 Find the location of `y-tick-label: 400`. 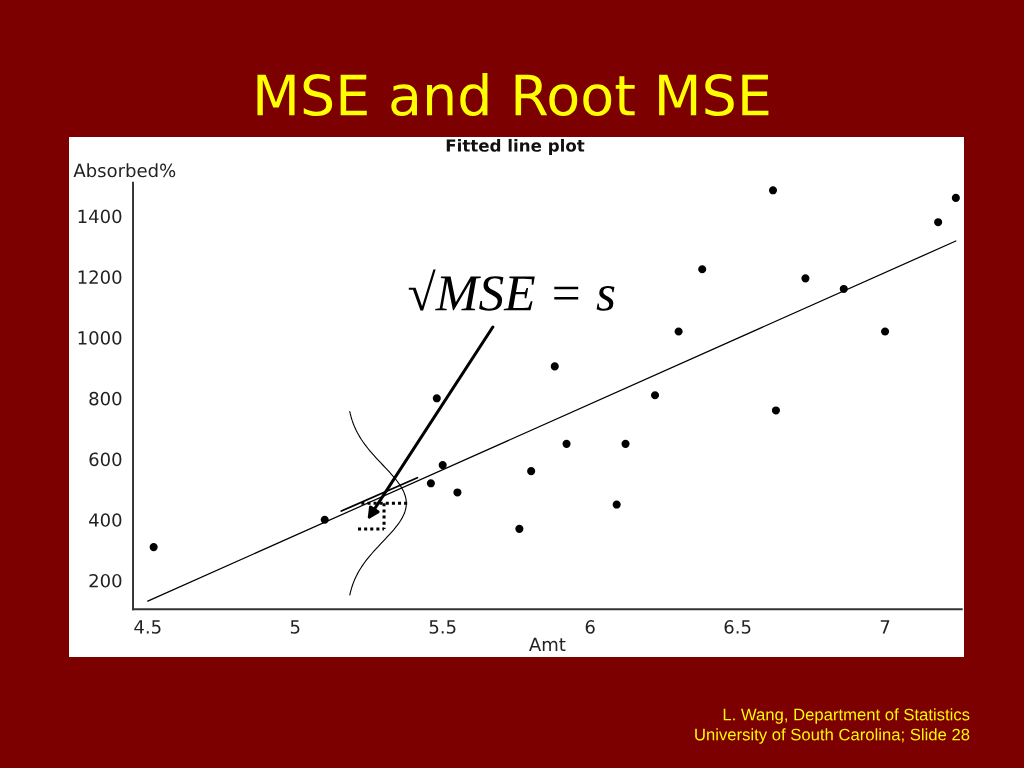

y-tick-label: 400 is located at coordinates (105, 520).